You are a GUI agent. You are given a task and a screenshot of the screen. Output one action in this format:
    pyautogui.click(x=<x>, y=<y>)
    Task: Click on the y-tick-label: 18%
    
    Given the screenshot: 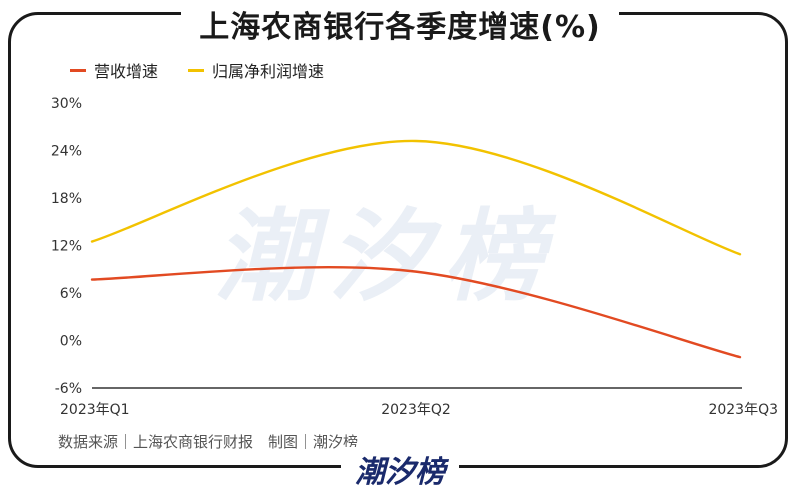 What is the action you would take?
    pyautogui.click(x=66, y=199)
    